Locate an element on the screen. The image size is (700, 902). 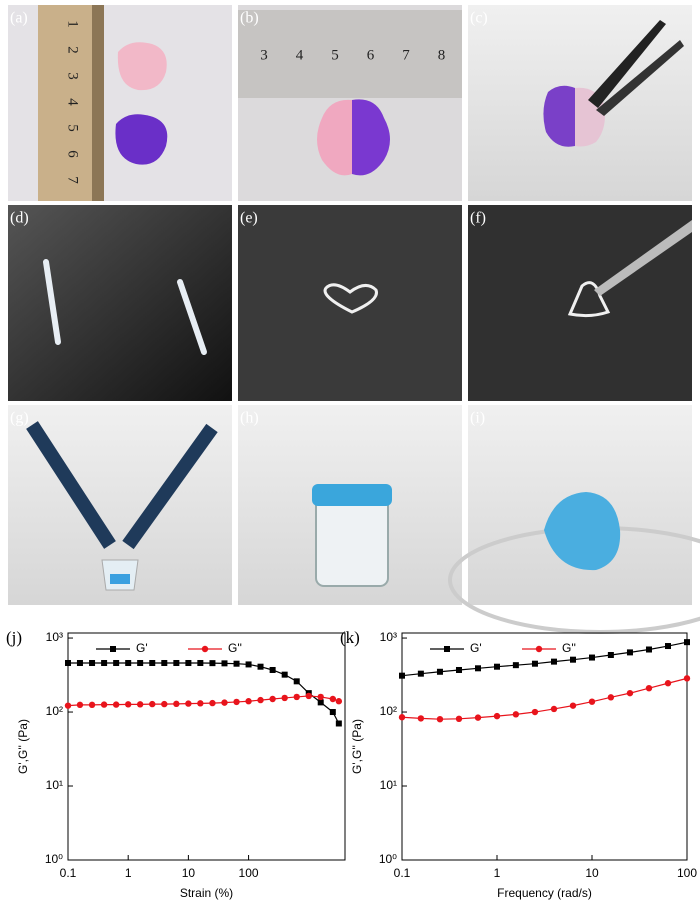
panel-label: (i) is located at coordinates (477, 418).